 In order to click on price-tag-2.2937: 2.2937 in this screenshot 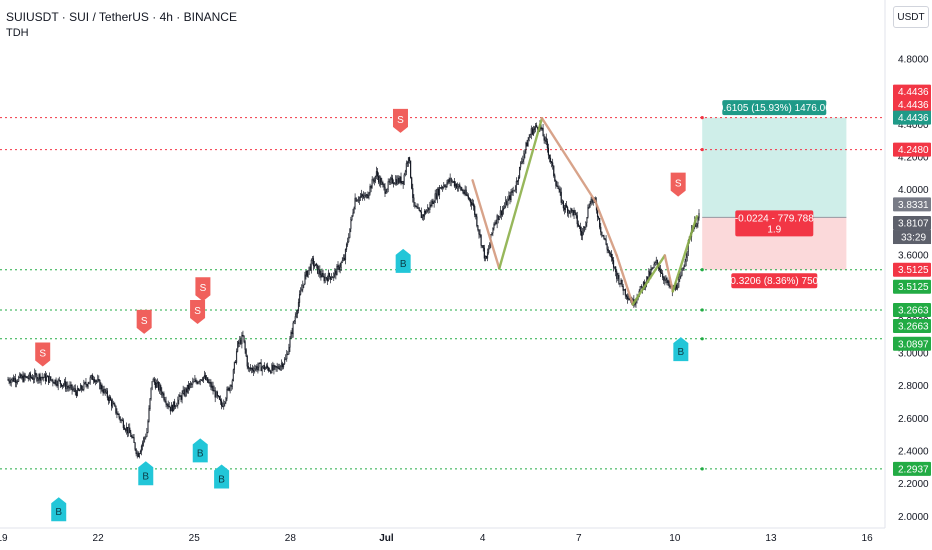, I will do `click(912, 468)`.